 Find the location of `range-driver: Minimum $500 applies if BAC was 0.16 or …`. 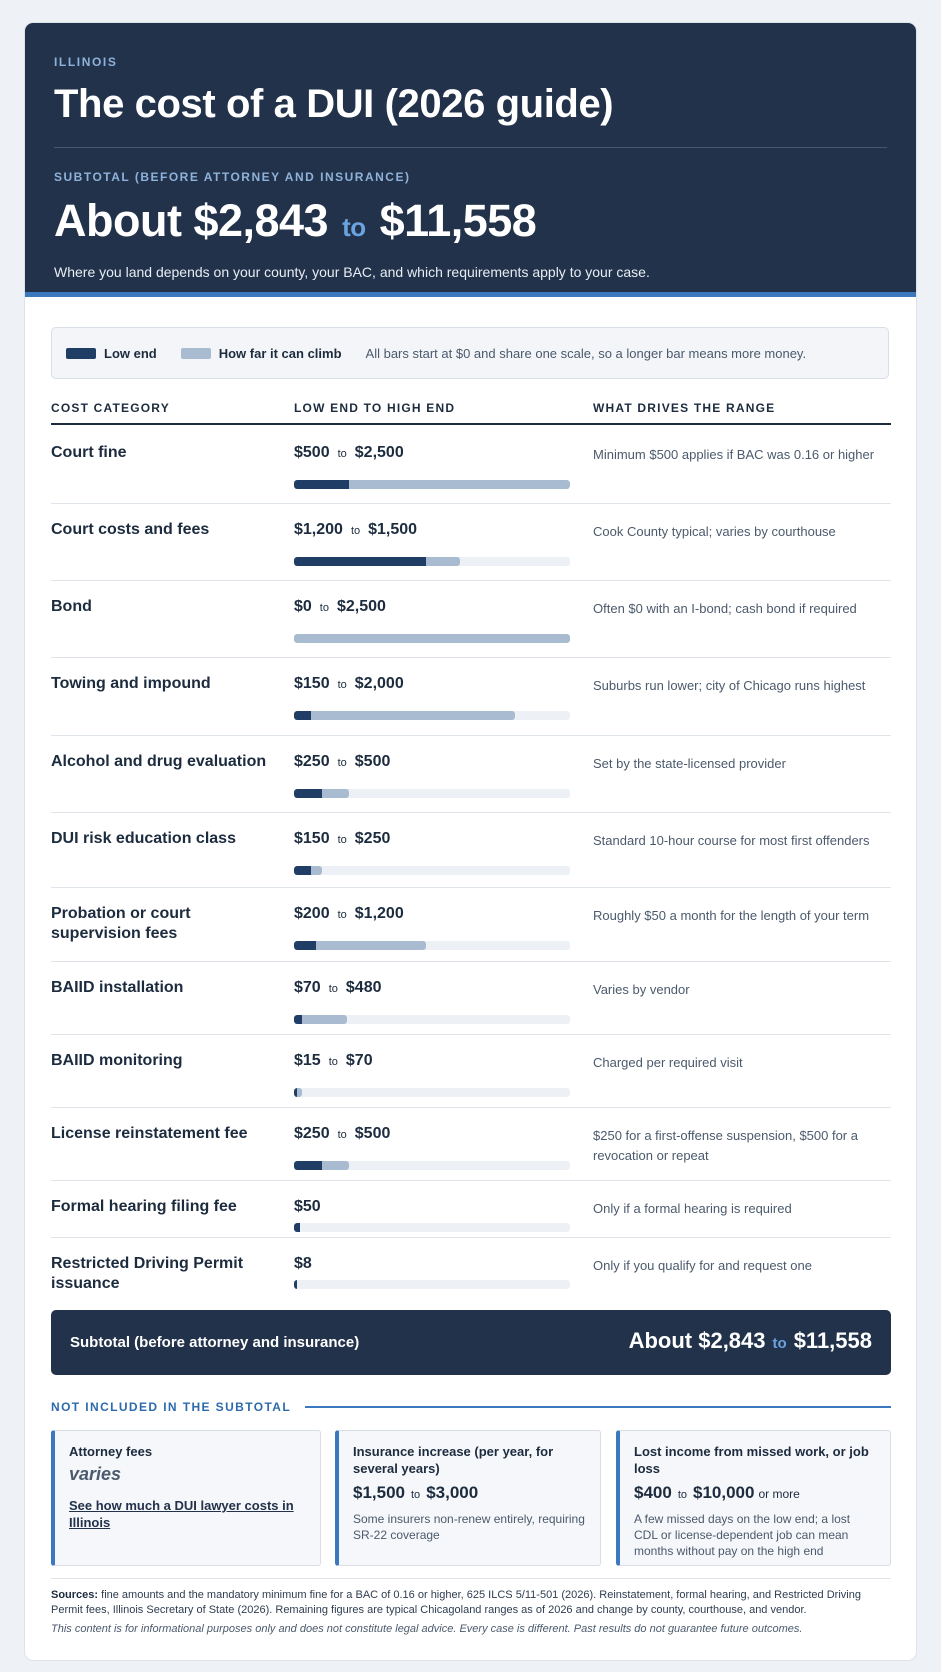

range-driver: Minimum $500 applies if BAC was 0.16 or … is located at coordinates (734, 454).